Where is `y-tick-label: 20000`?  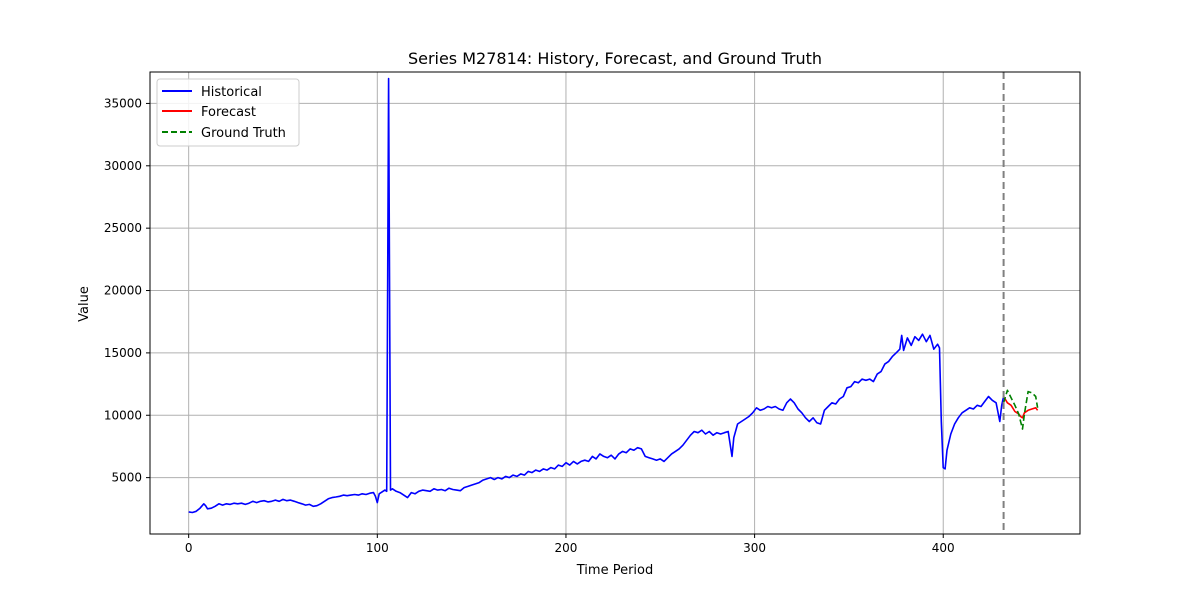
y-tick-label: 20000 is located at coordinates (123, 291).